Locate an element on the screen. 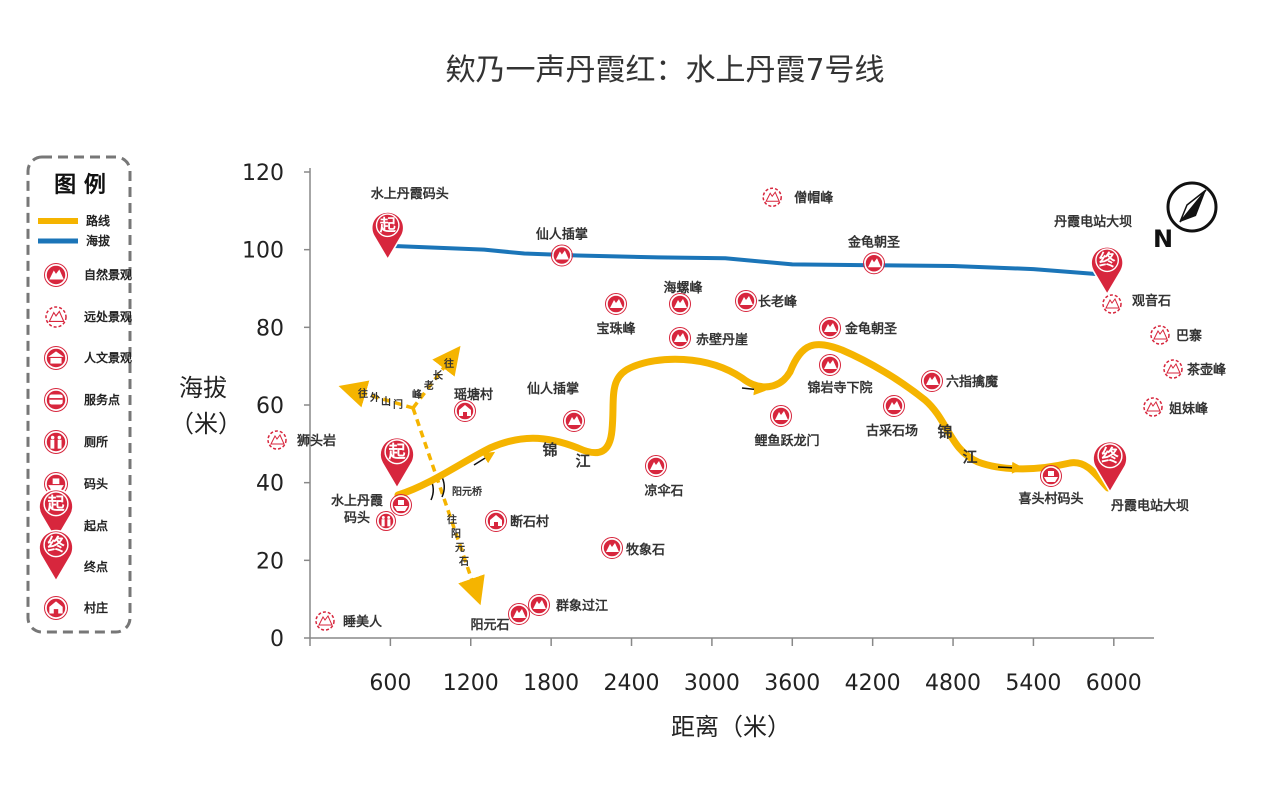 This screenshot has height=807, width=1280. y-axis-label-line2: （米） is located at coordinates (206, 424).